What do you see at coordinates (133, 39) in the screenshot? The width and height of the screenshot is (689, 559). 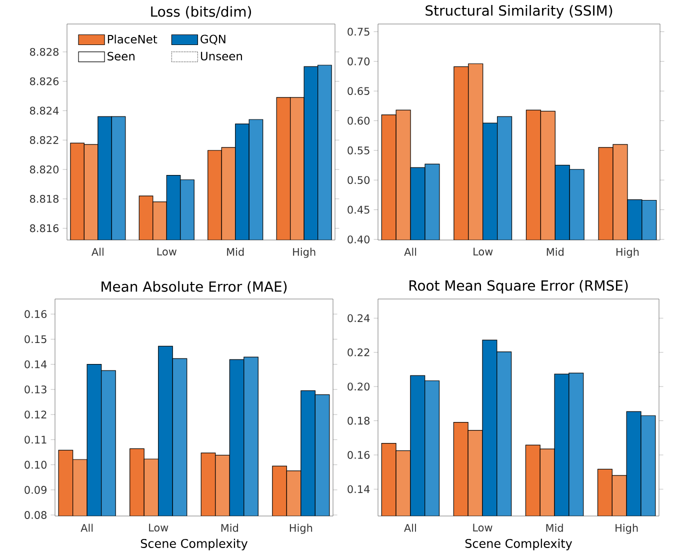 I see `legend-label: PlaceNet` at bounding box center [133, 39].